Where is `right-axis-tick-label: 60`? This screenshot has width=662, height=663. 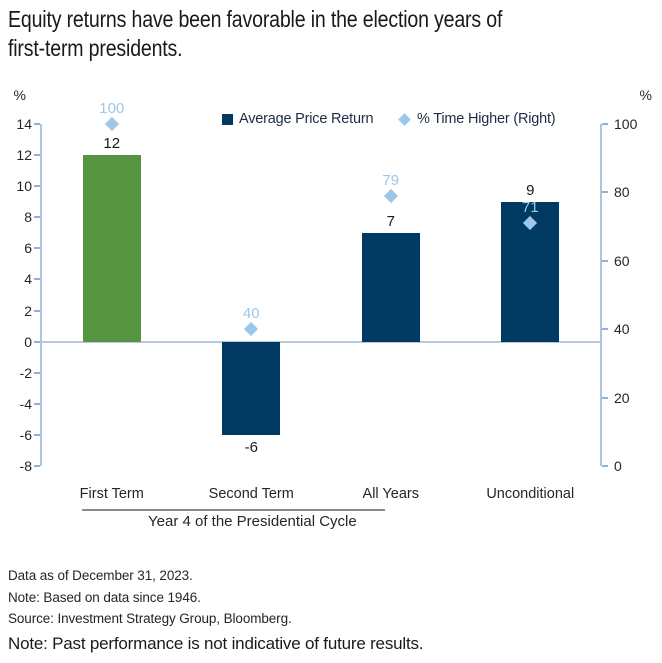 right-axis-tick-label: 60 is located at coordinates (622, 260).